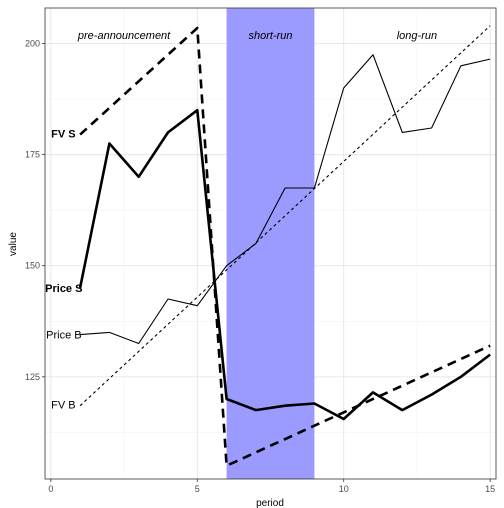 This screenshot has width=504, height=508. What do you see at coordinates (32, 377) in the screenshot?
I see `y-tick-label: 125` at bounding box center [32, 377].